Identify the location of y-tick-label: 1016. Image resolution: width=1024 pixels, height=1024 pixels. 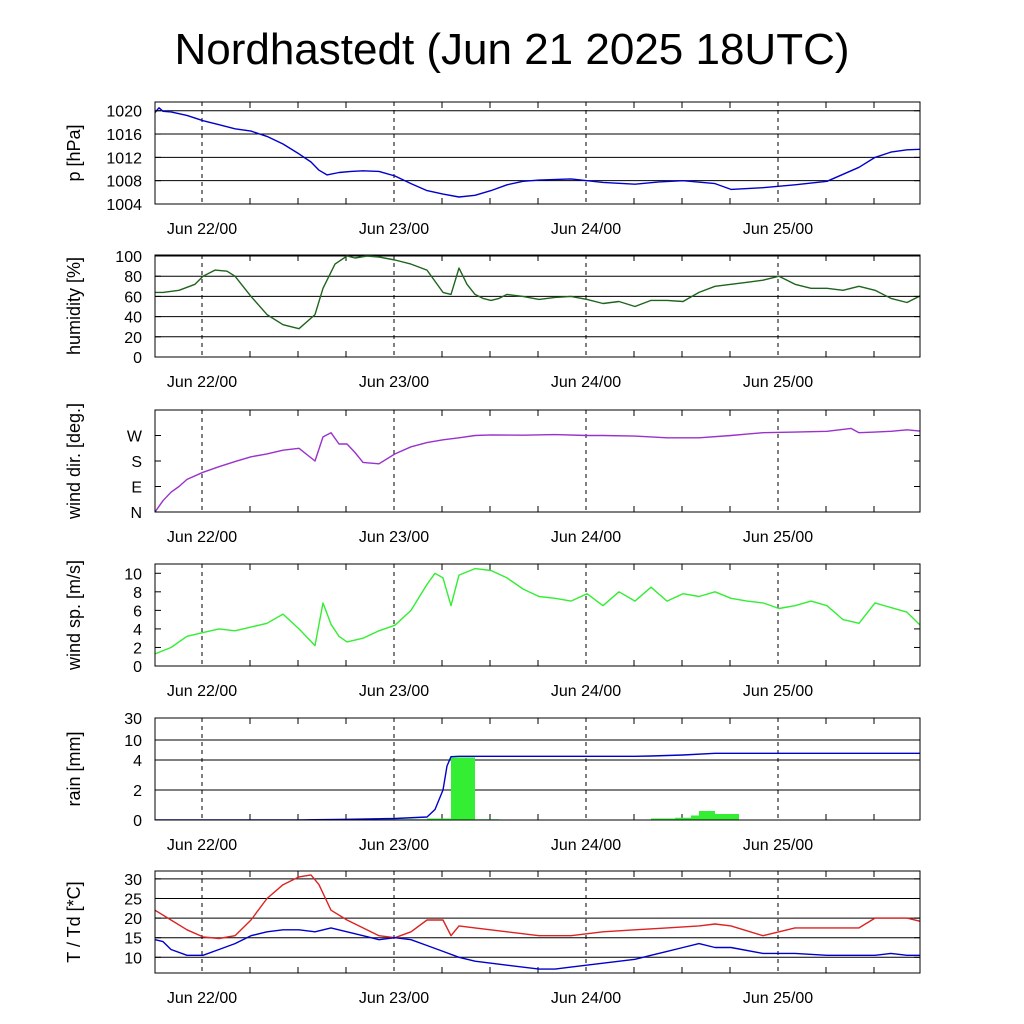
(124, 135).